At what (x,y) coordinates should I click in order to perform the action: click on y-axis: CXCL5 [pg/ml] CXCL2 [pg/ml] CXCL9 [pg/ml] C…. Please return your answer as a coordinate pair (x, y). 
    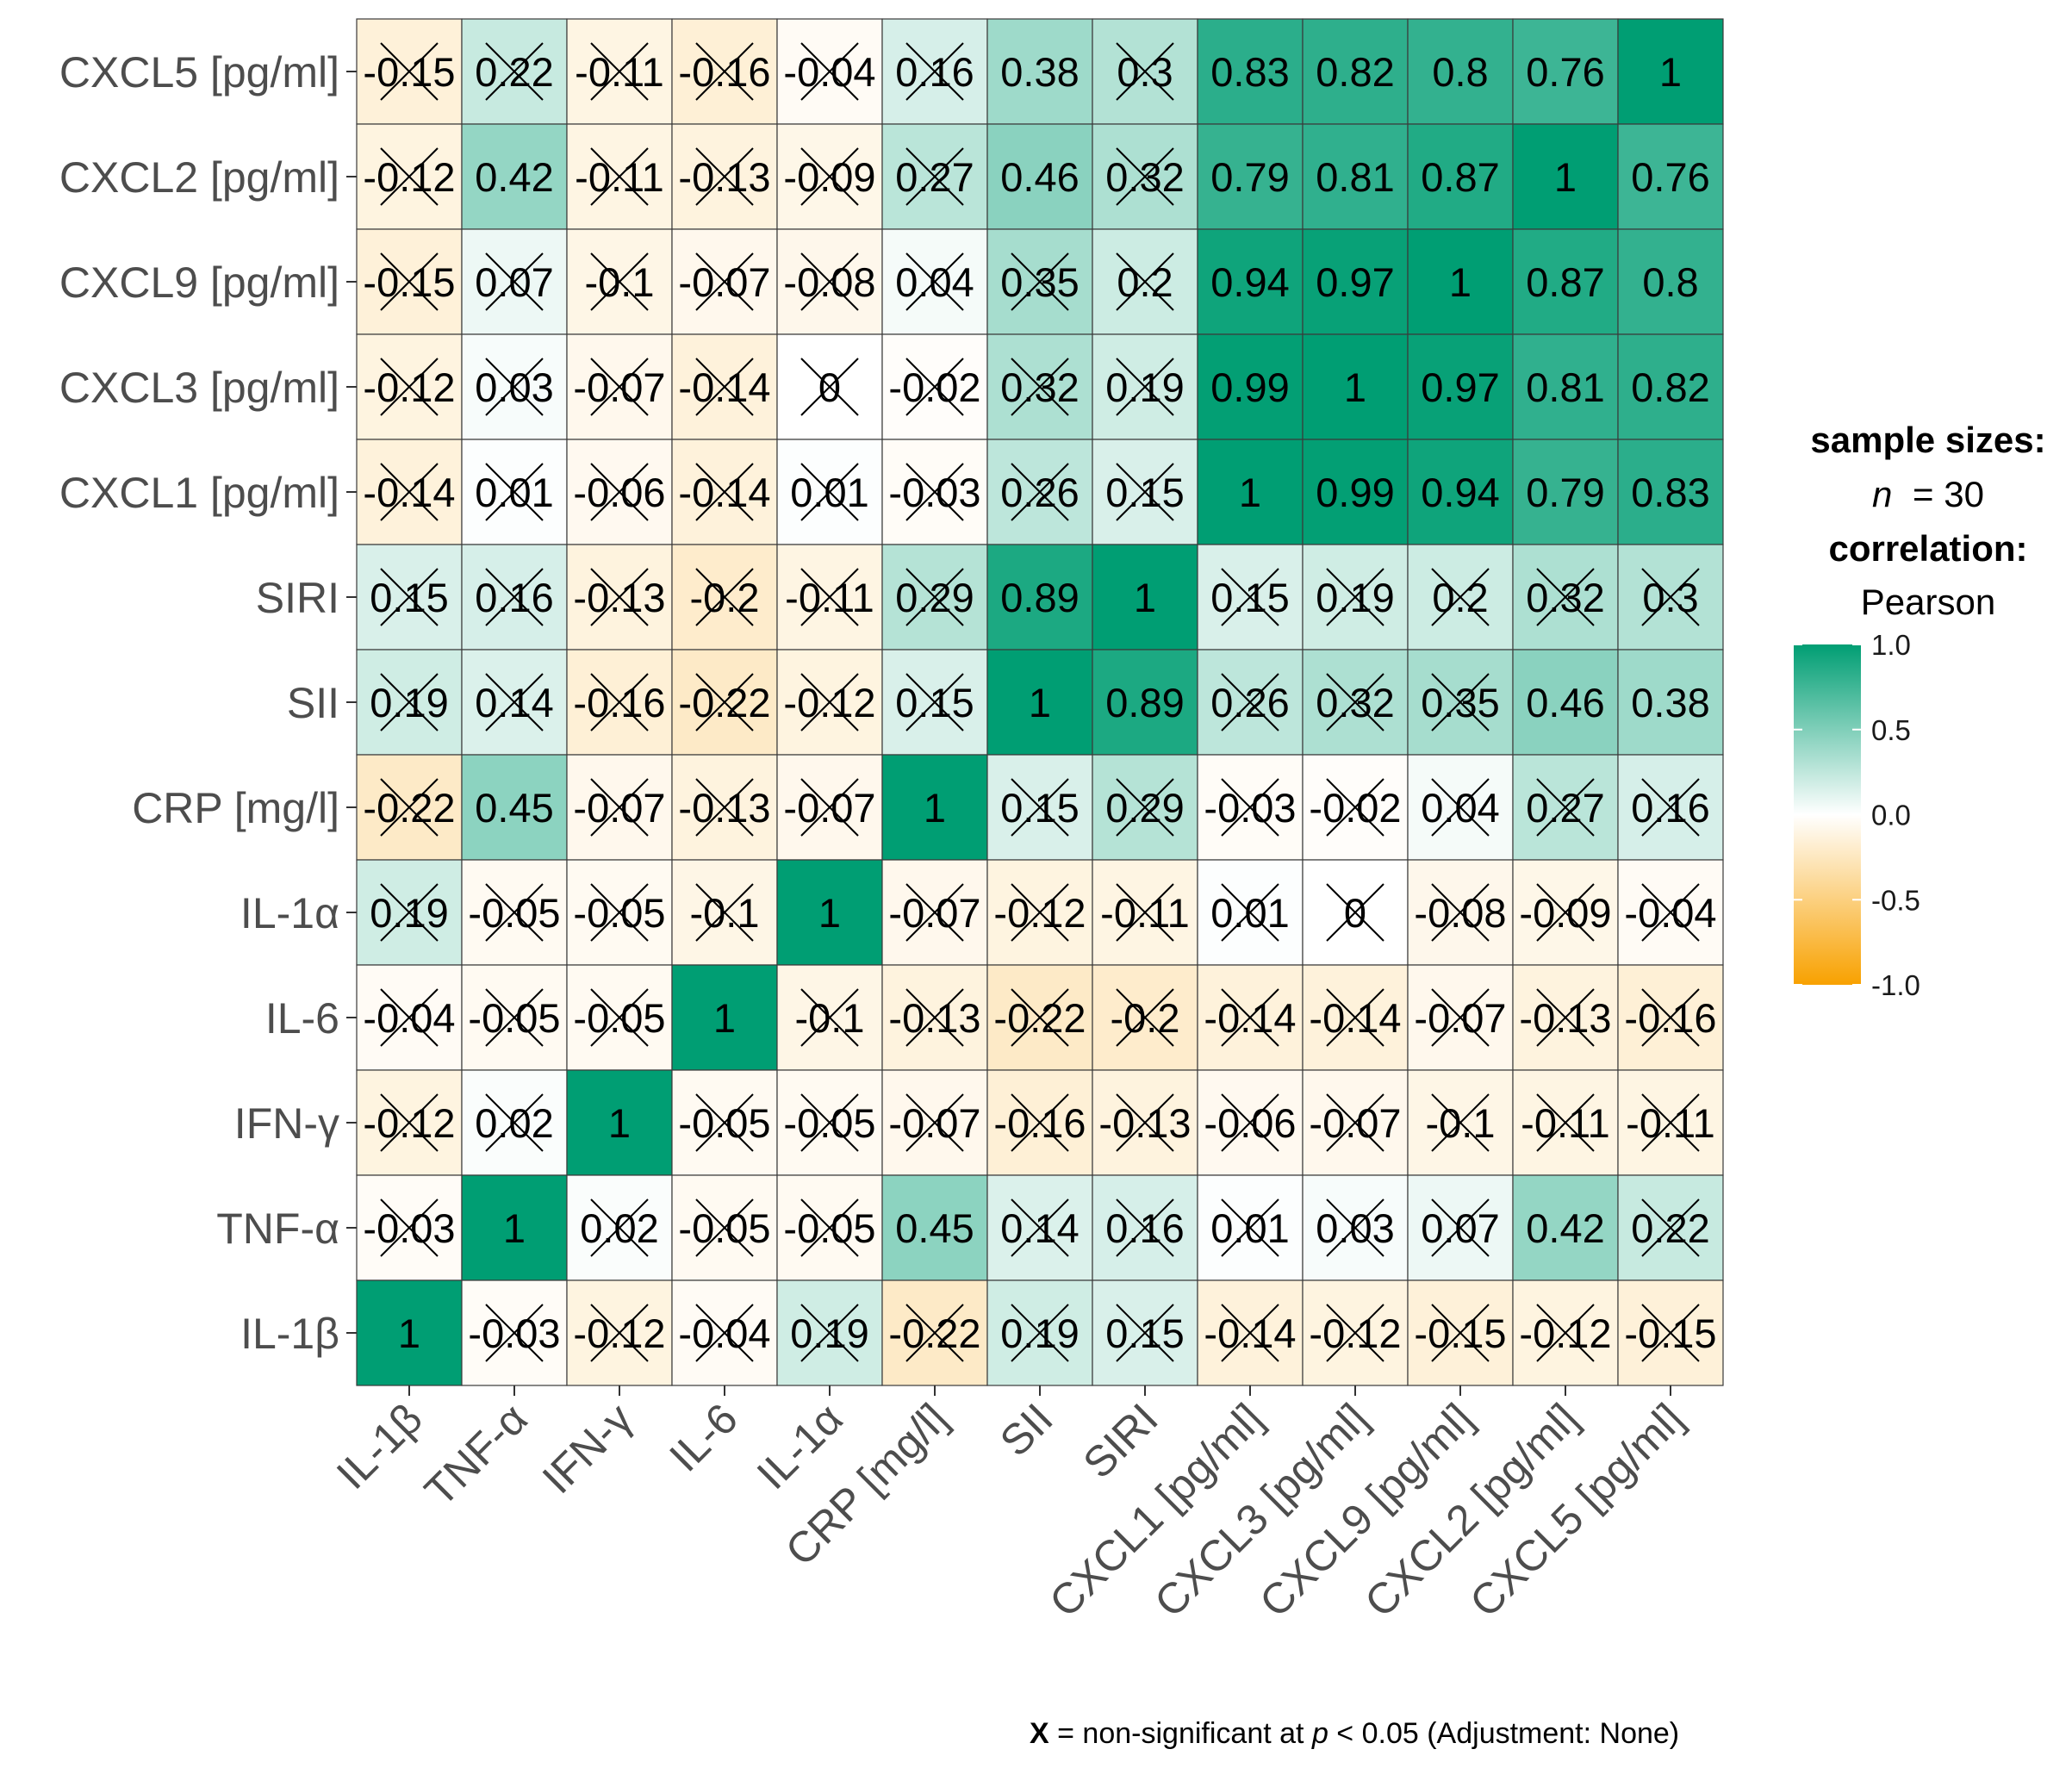
    Looking at the image, I should click on (208, 703).